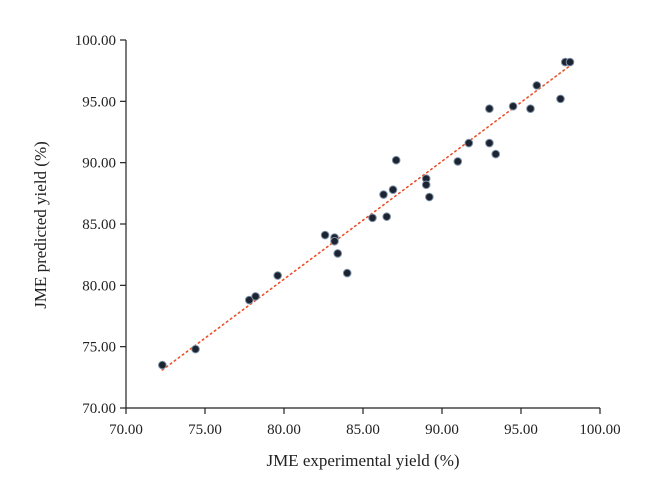  Describe the element at coordinates (99, 286) in the screenshot. I see `y-tick-label: 80.00` at that location.